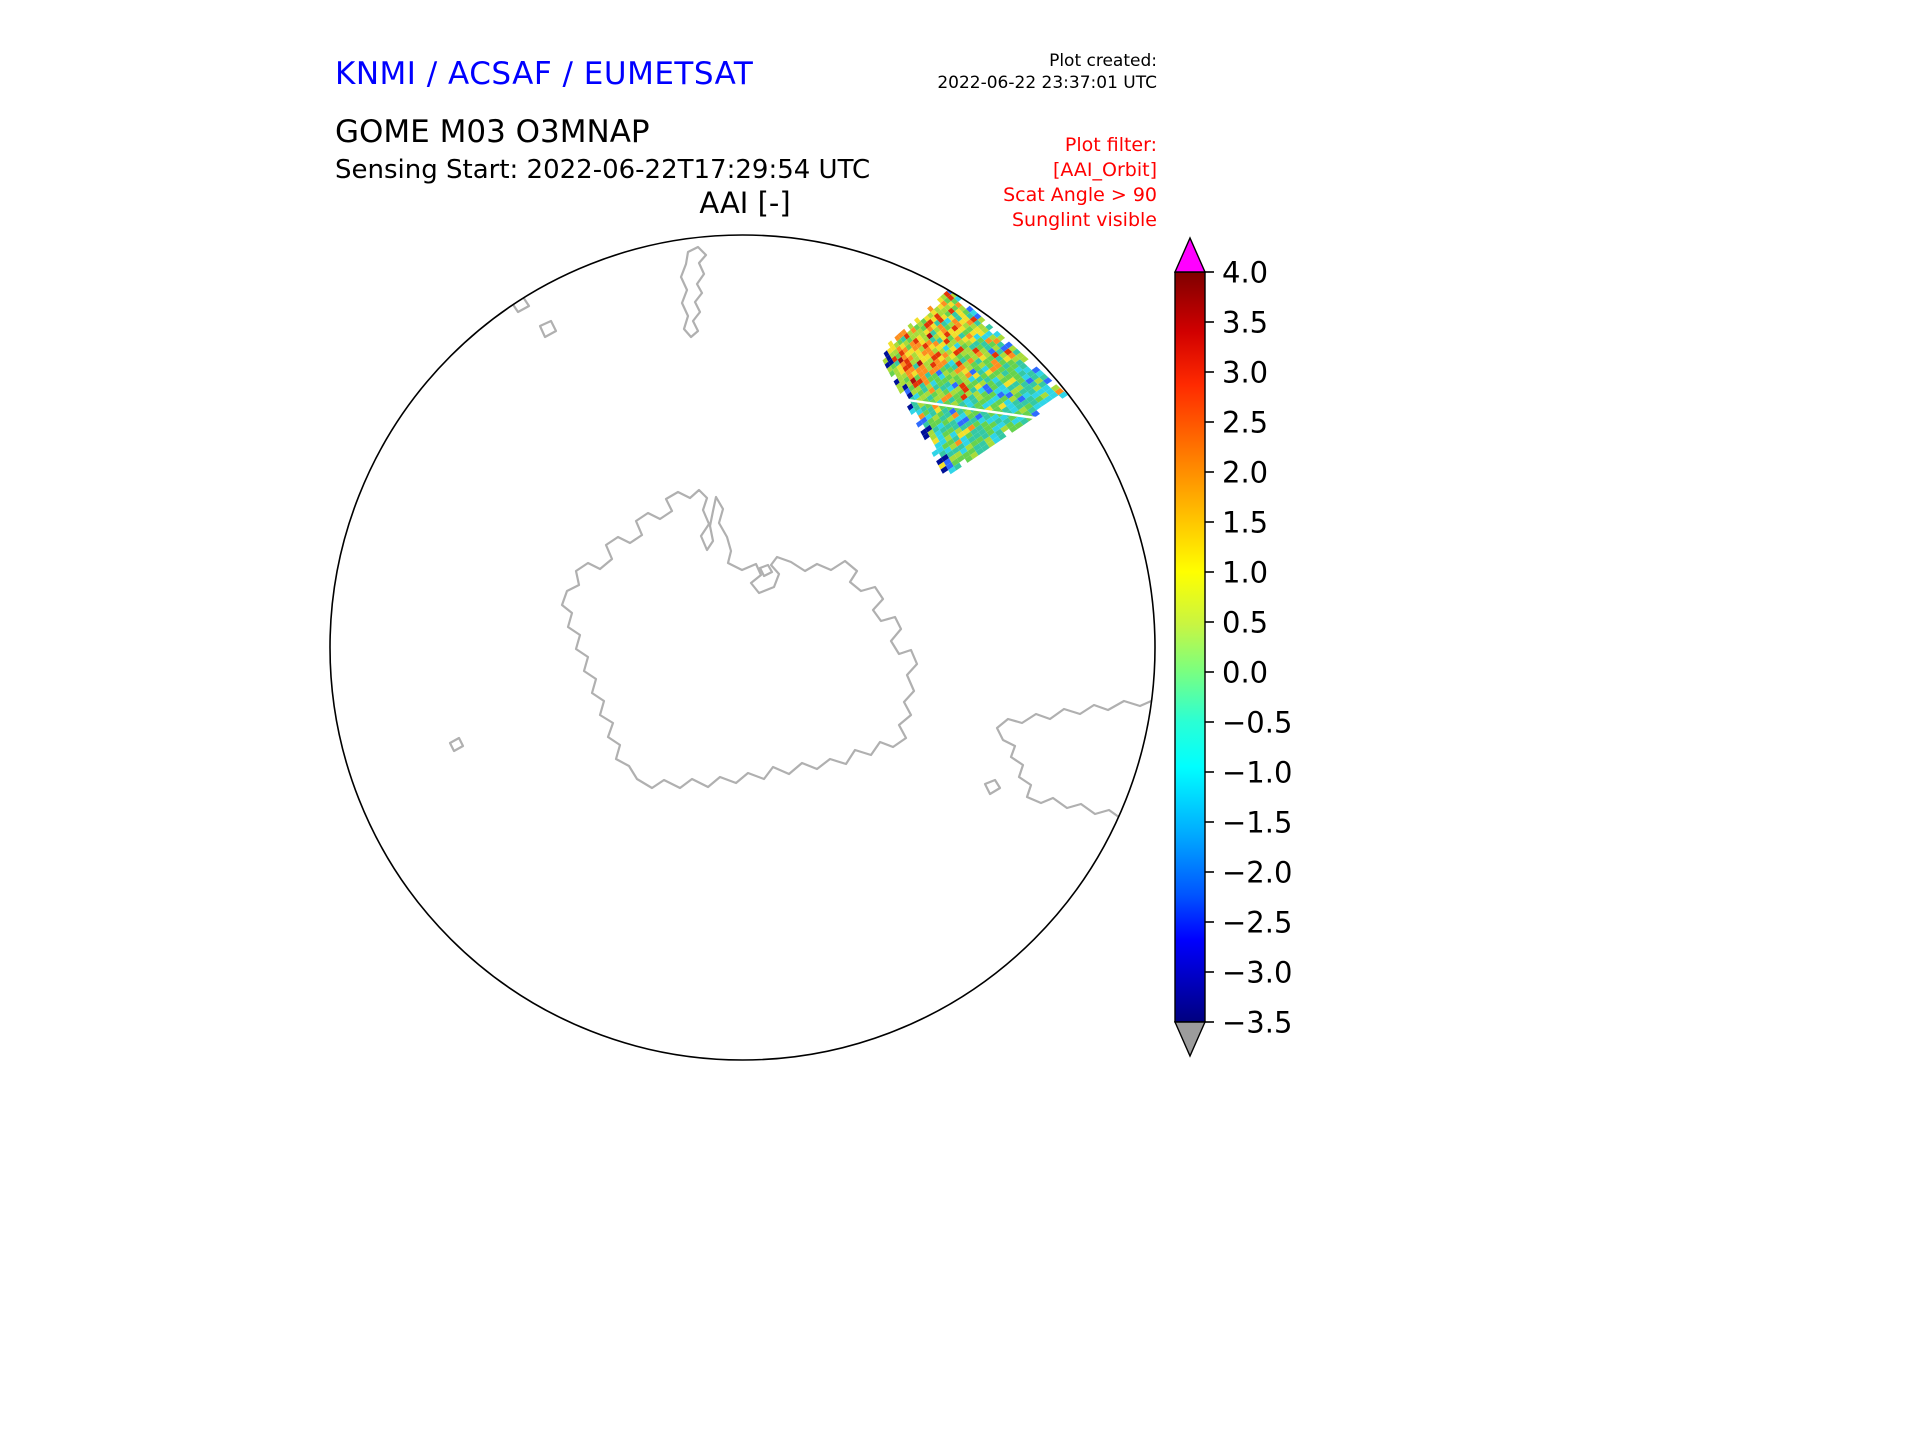  Describe the element at coordinates (1190, 647) in the screenshot. I see `colorbar-gradient` at that location.